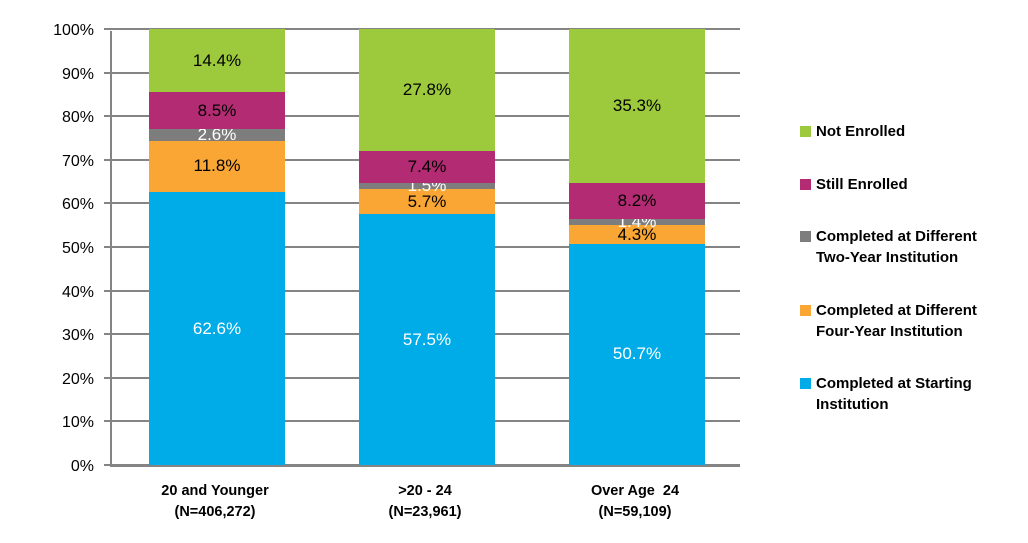  Describe the element at coordinates (862, 184) in the screenshot. I see `legend-label: Still Enrolled` at that location.